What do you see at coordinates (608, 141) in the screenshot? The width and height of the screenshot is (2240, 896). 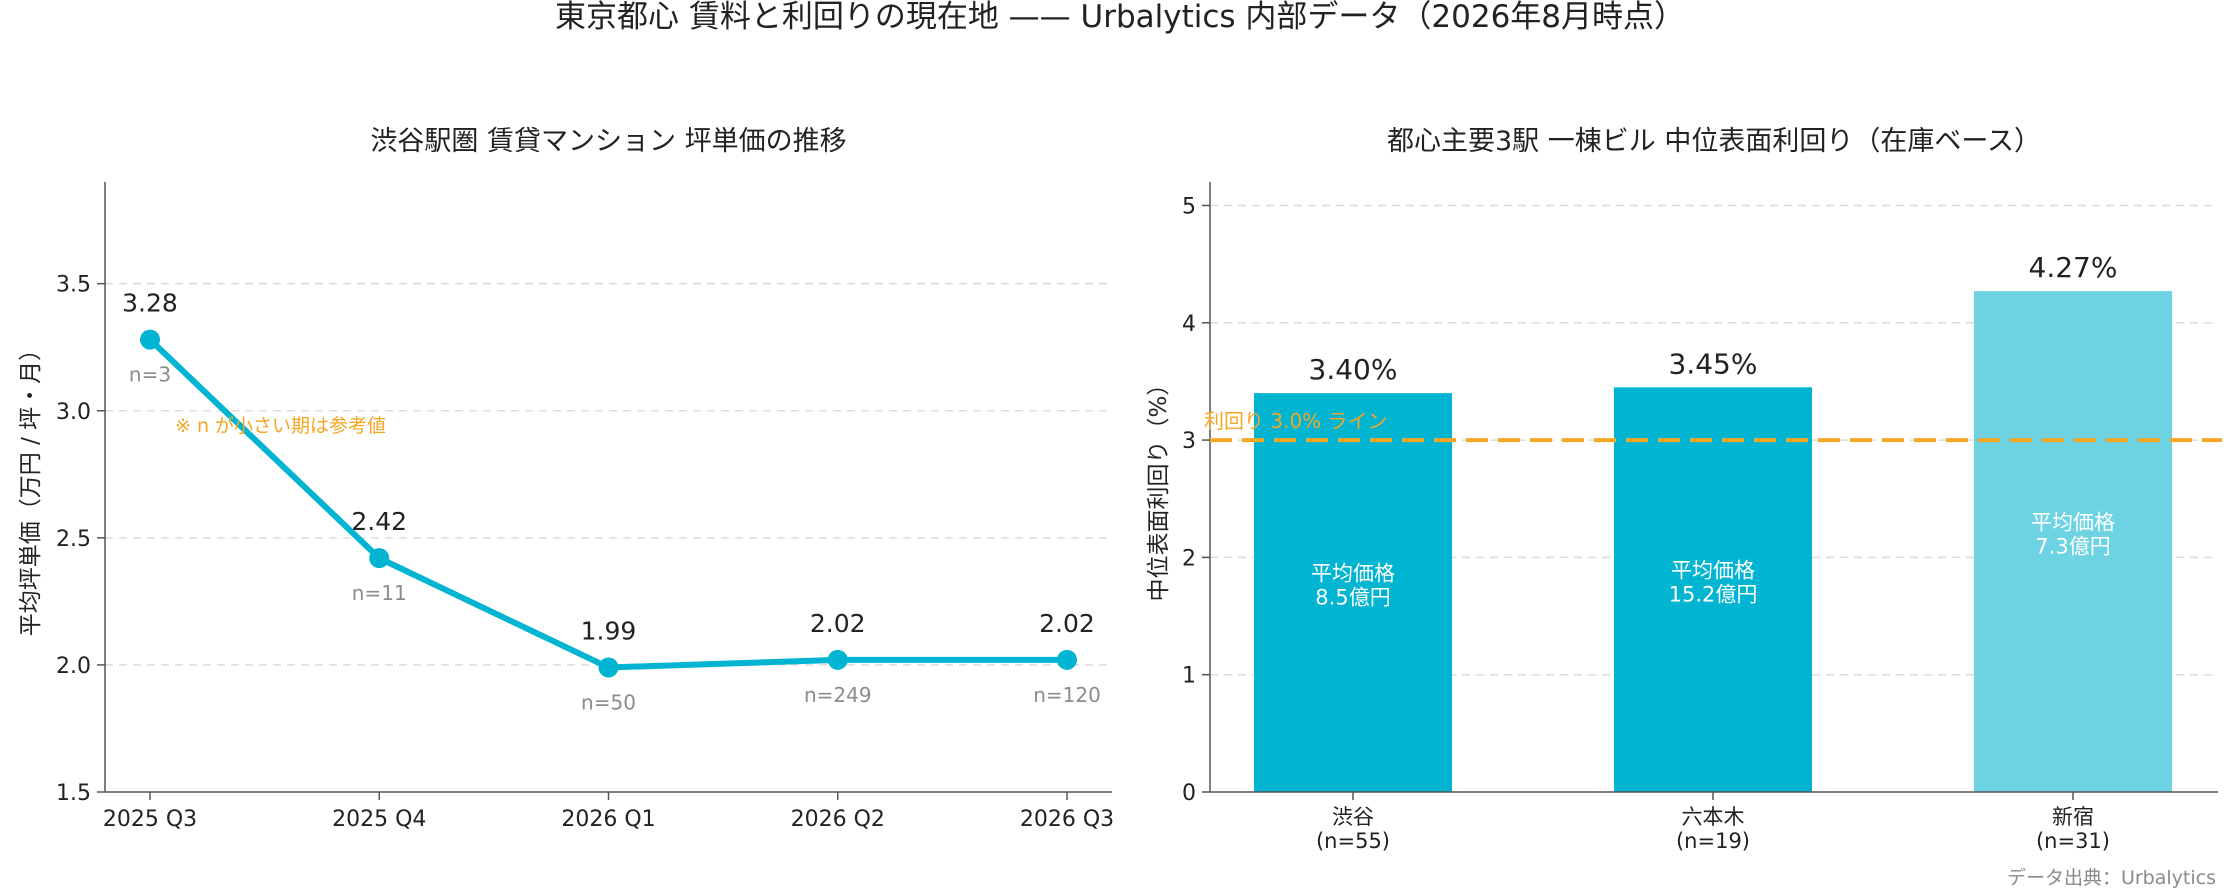 I see `line-chart-title: 渋谷駅圏 賃貸マンション 坪単価の推移` at bounding box center [608, 141].